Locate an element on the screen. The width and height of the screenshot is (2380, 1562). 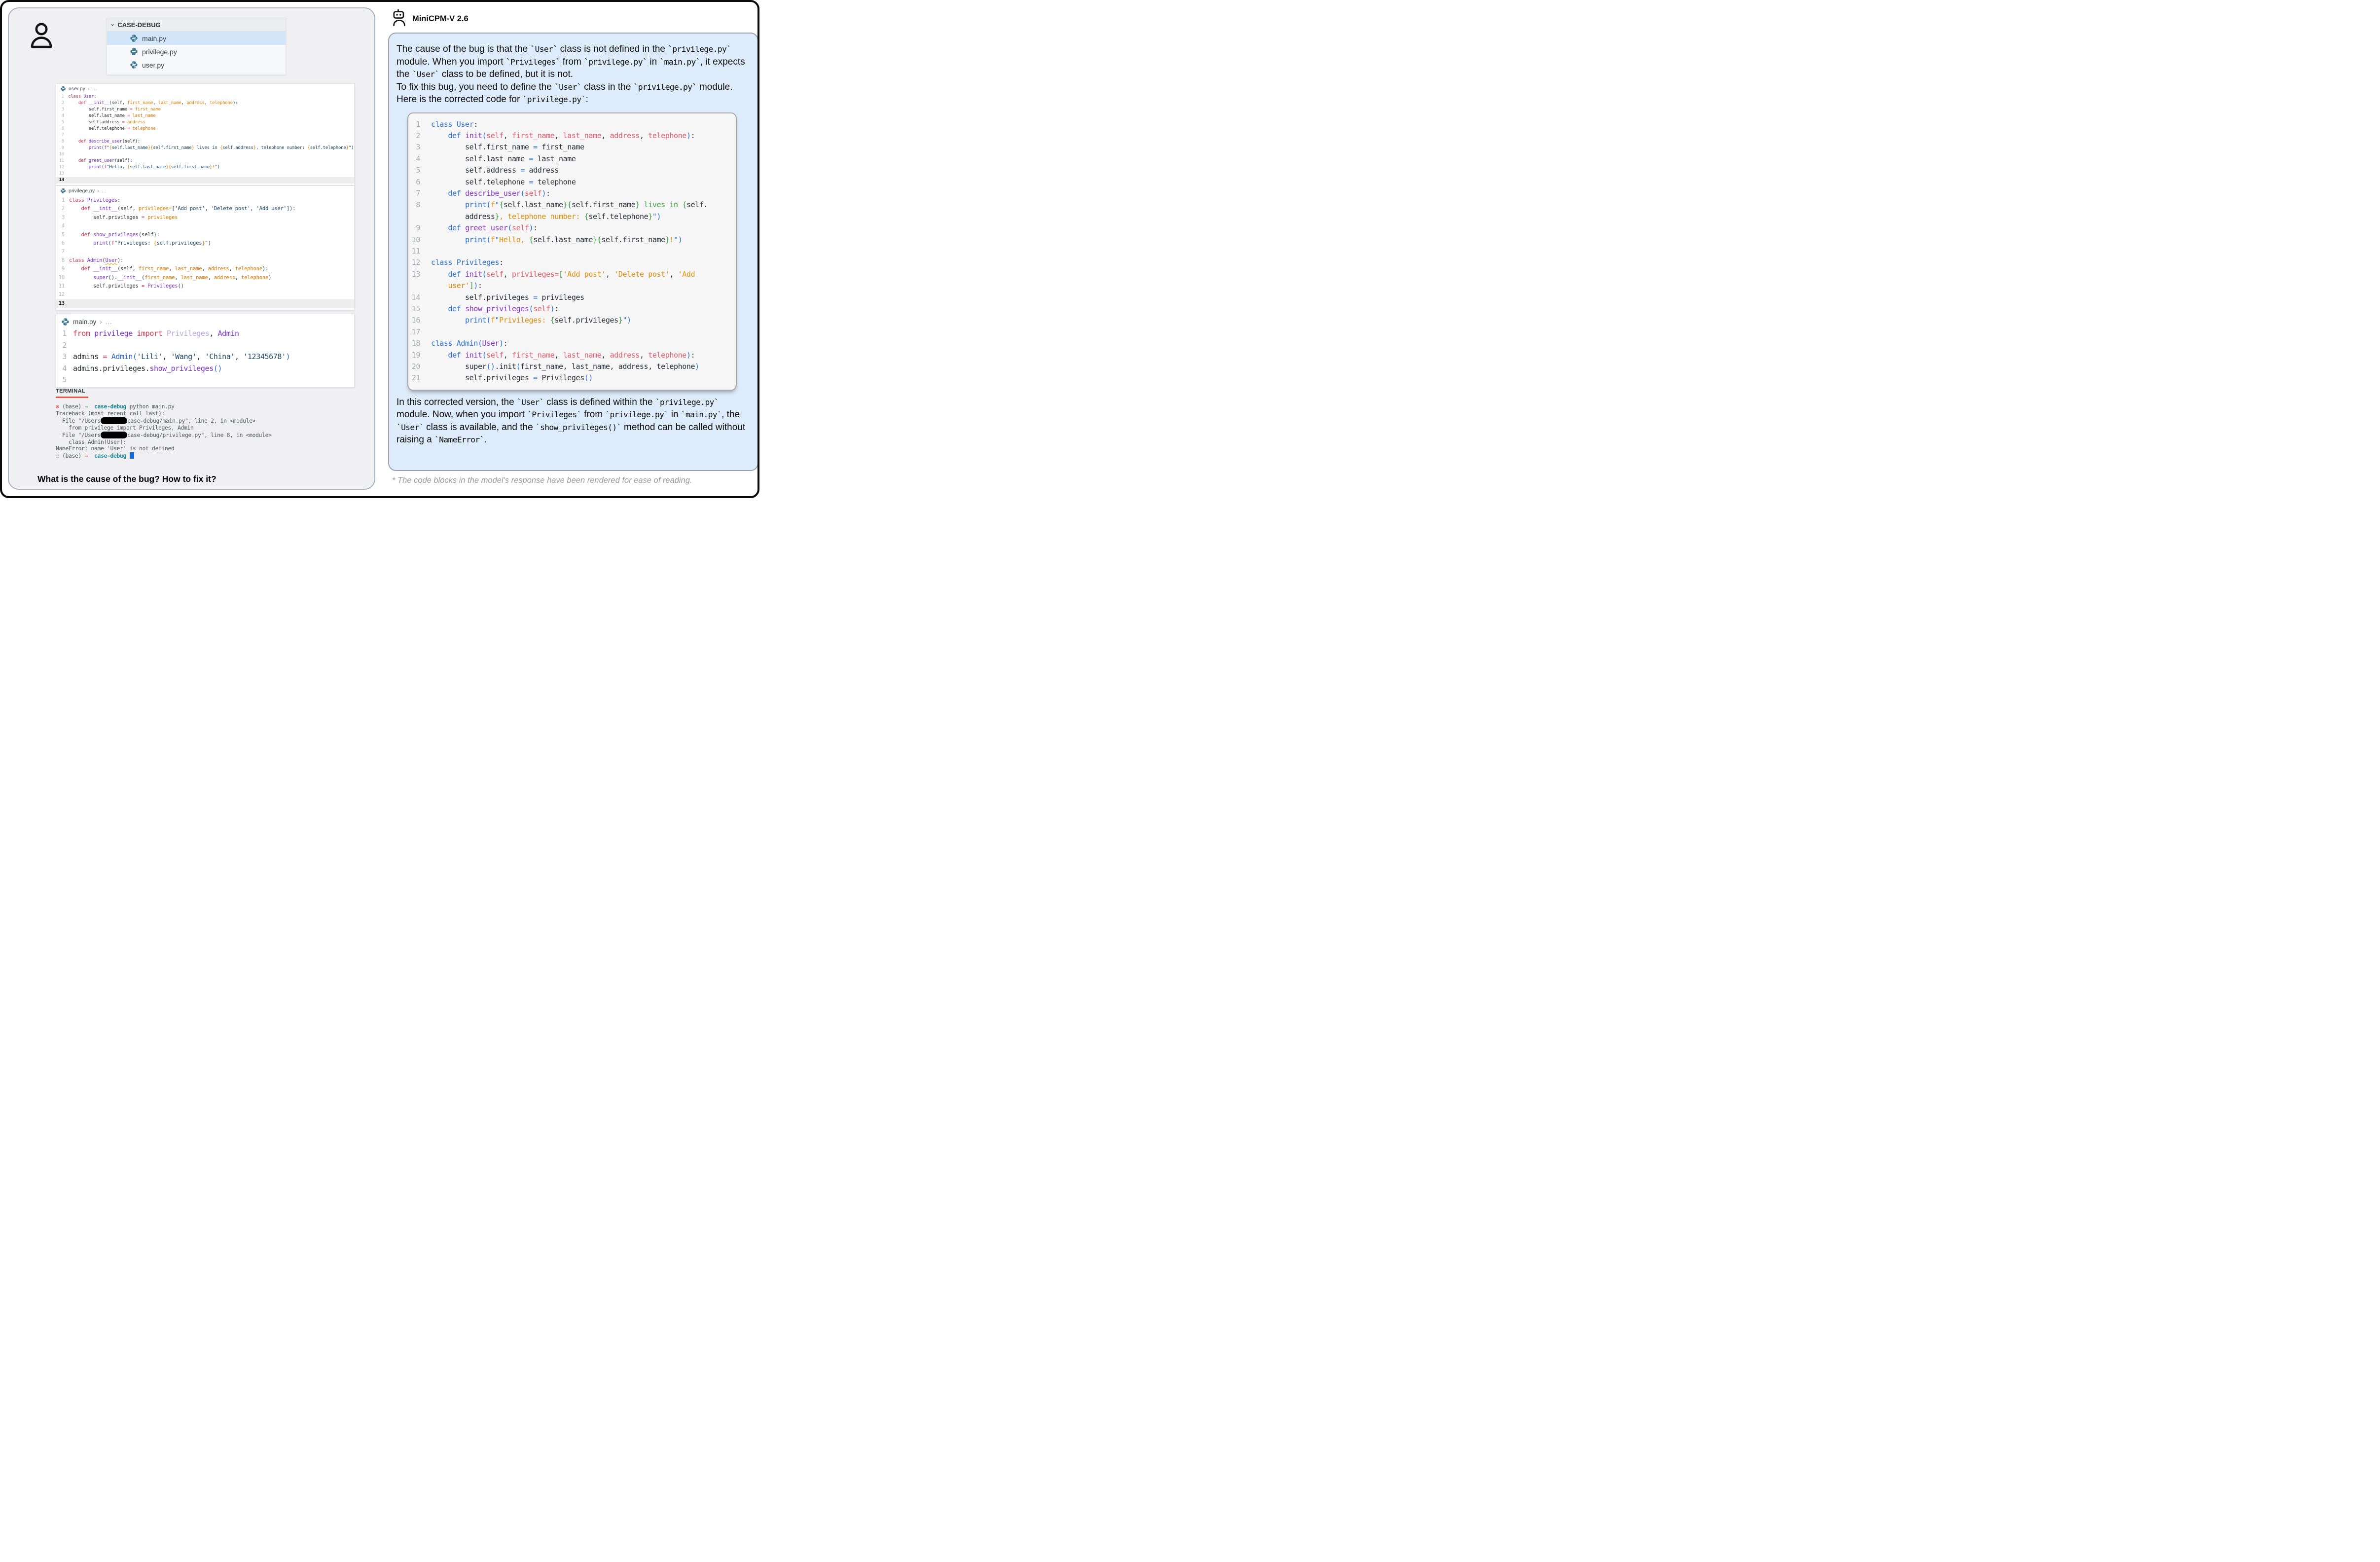
code-line: ⊗ (base) → case-debug python main.py is located at coordinates (115, 406).